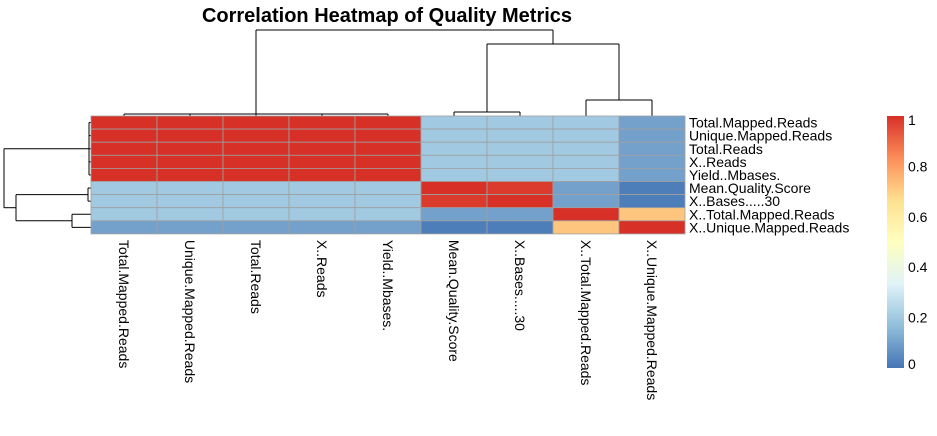 This screenshot has height=436, width=937. Describe the element at coordinates (47, 175) in the screenshot. I see `row-dendrogram` at that location.